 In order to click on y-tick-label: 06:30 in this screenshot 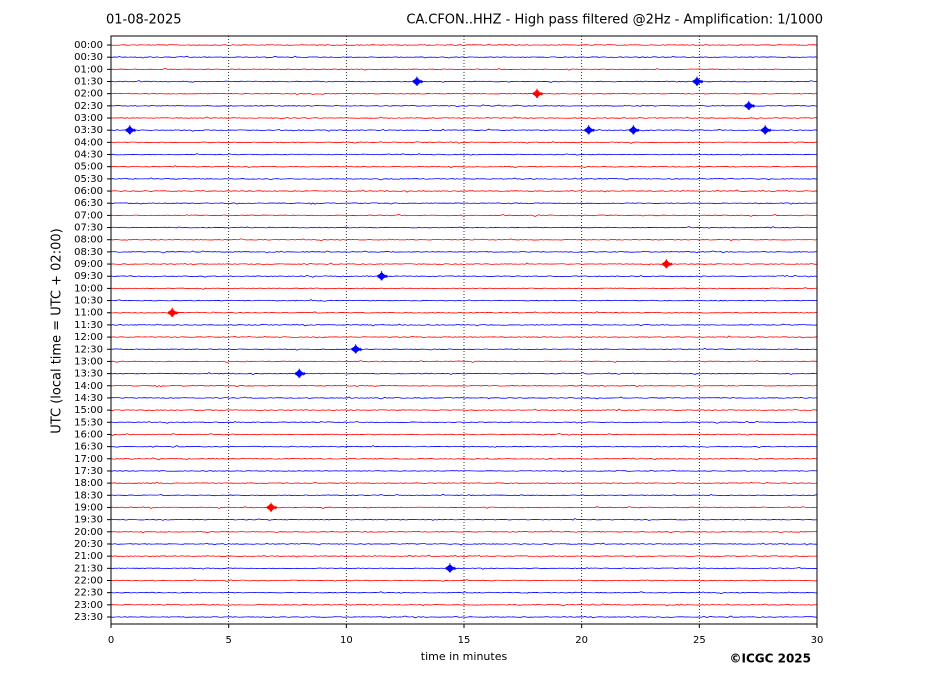, I will do `click(88, 203)`.